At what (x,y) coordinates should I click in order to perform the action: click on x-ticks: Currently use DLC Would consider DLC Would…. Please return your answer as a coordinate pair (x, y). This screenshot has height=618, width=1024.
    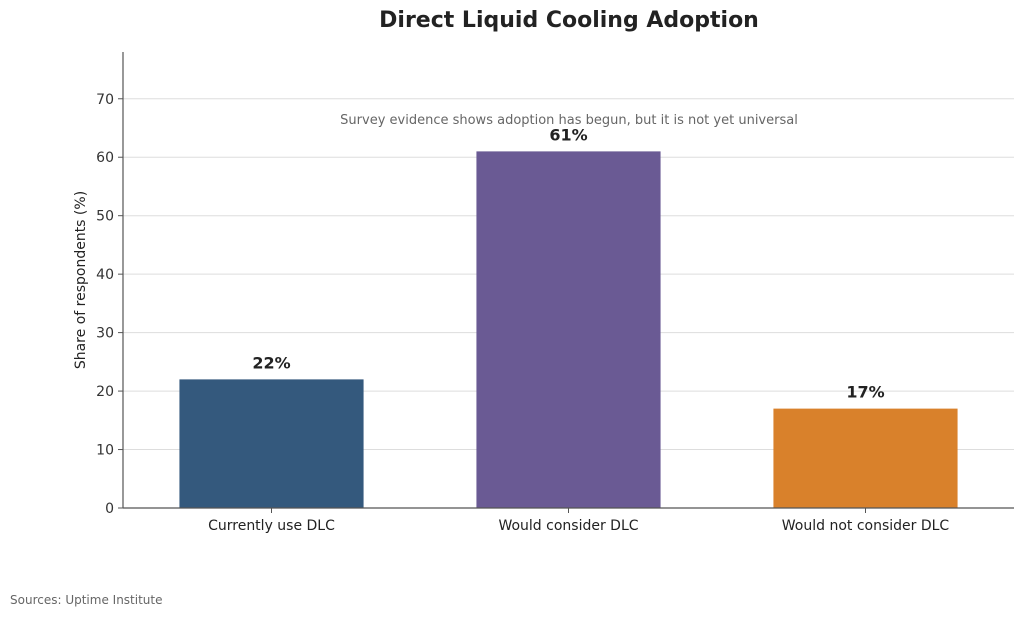
    Looking at the image, I should click on (578, 521).